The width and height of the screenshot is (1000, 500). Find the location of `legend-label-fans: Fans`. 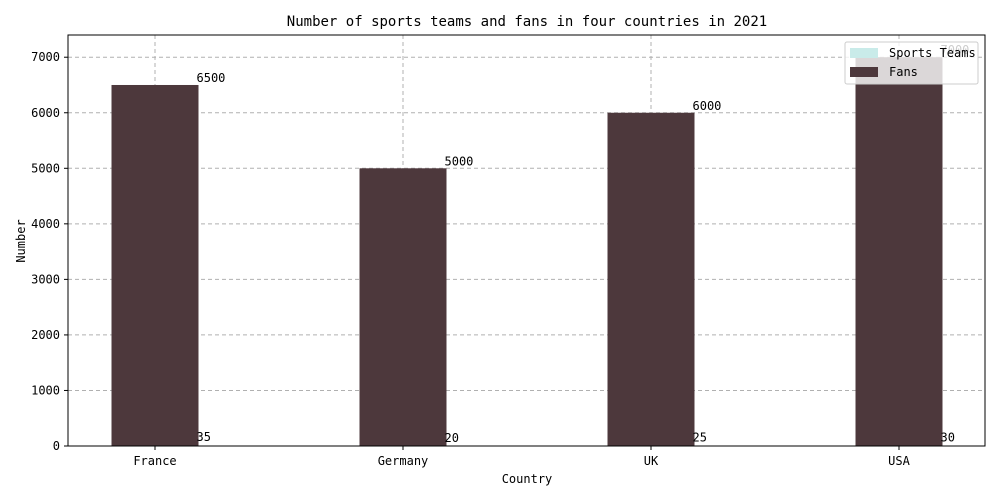

legend-label-fans: Fans is located at coordinates (903, 72).